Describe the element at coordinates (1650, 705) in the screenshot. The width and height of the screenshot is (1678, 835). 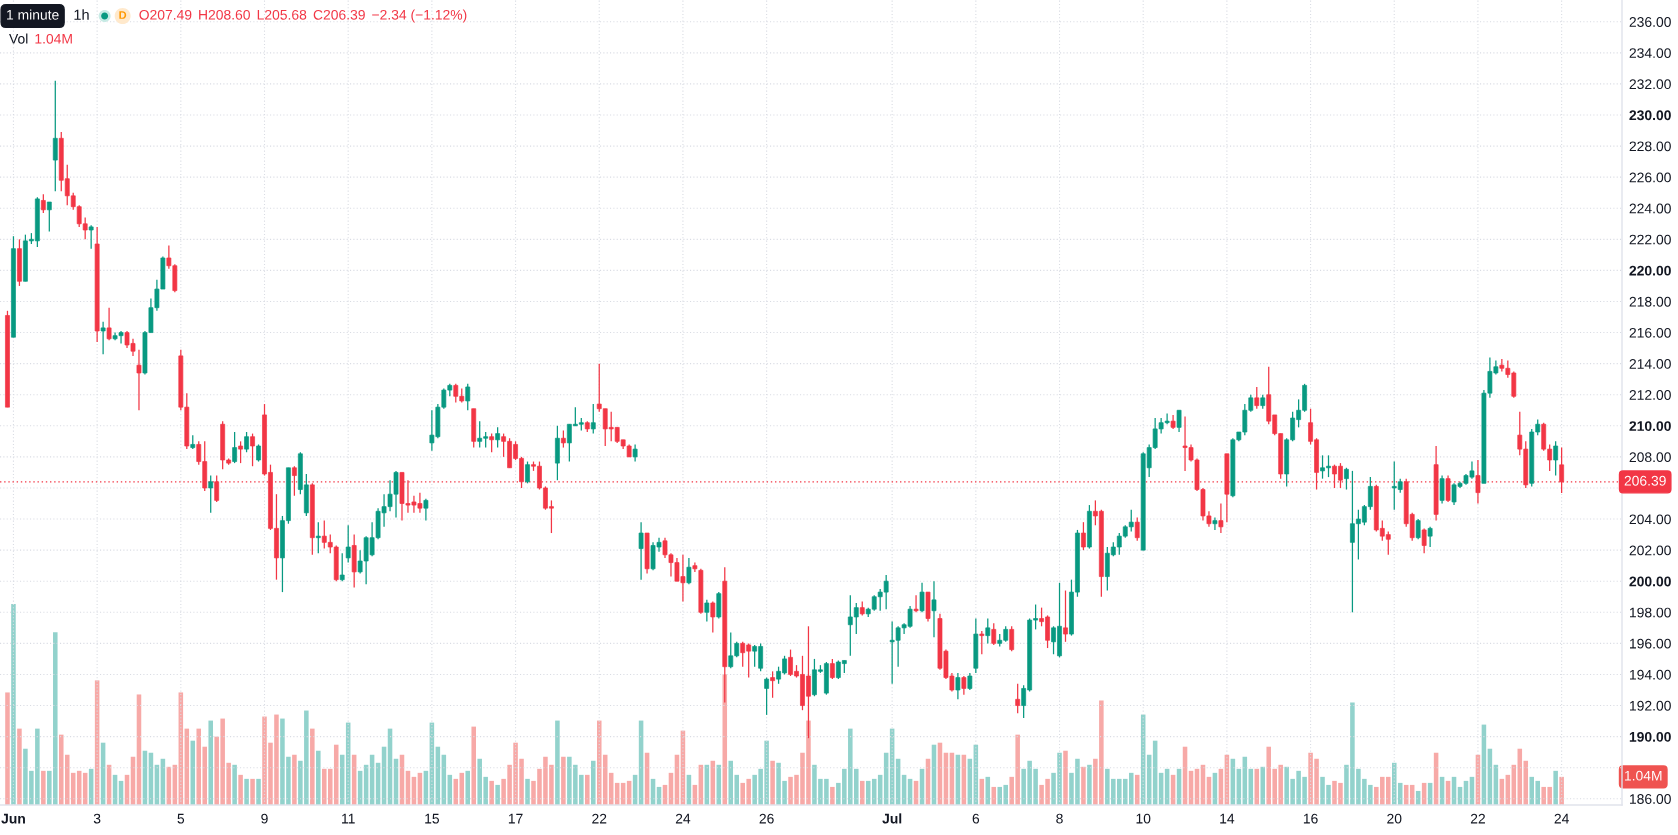
I see `y-tick-label: 192.00` at that location.